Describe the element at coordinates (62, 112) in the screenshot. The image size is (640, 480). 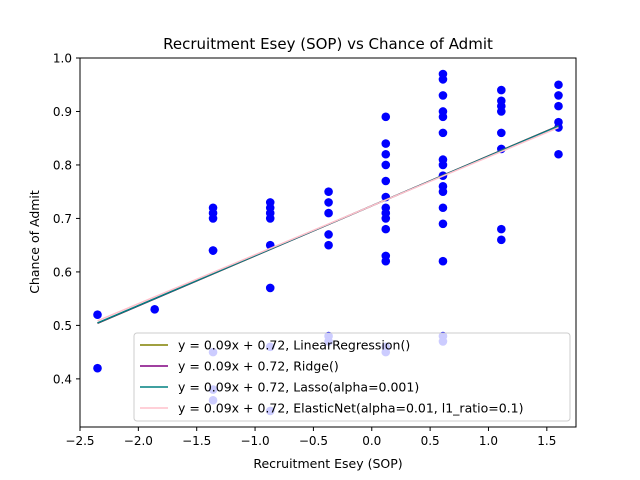
I see `y-tick-label: 0.9` at that location.